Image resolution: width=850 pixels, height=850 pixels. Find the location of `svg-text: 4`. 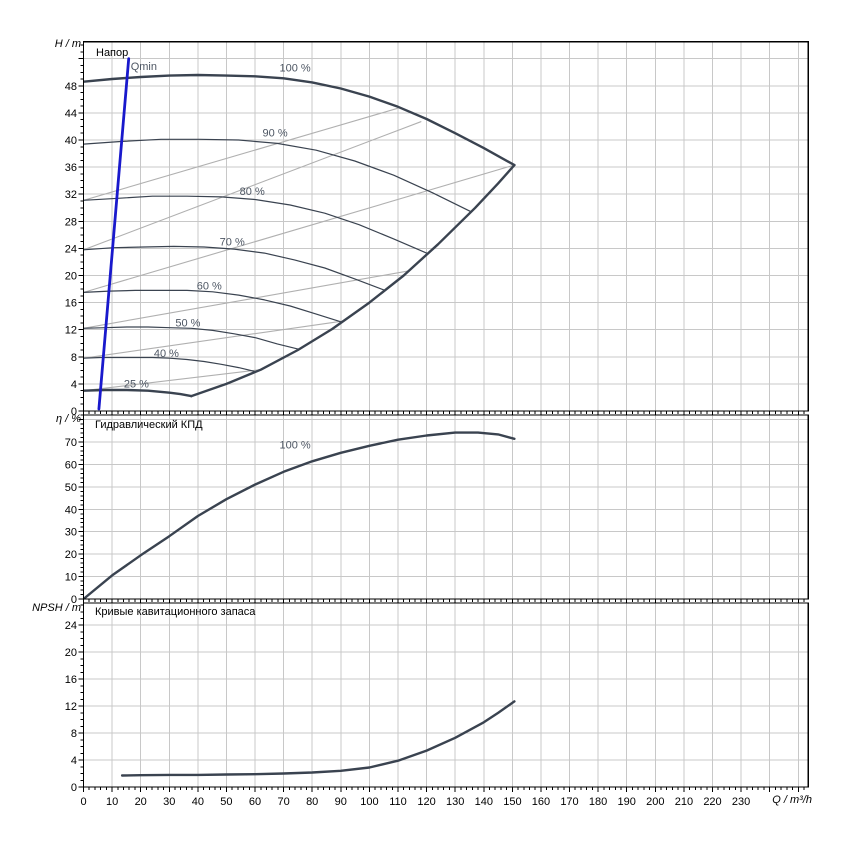

svg-text: 4 is located at coordinates (74, 385).